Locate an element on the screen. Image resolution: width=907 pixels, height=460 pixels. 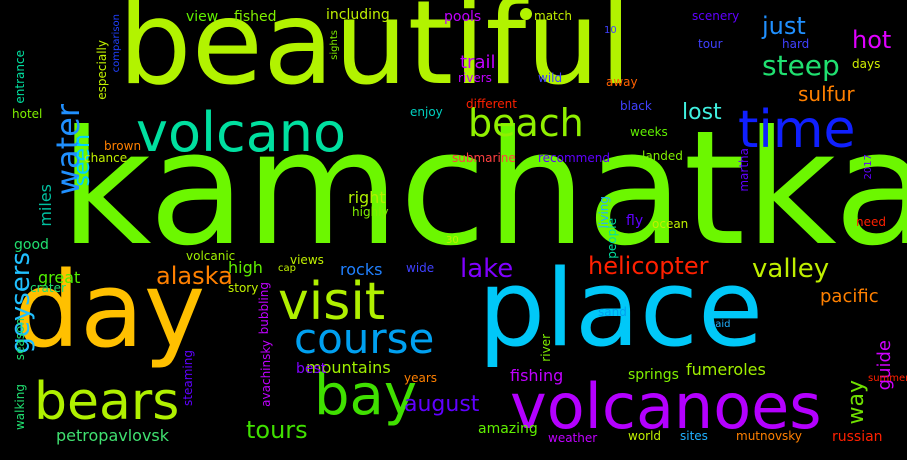
word-right: right is located at coordinates (367, 197).